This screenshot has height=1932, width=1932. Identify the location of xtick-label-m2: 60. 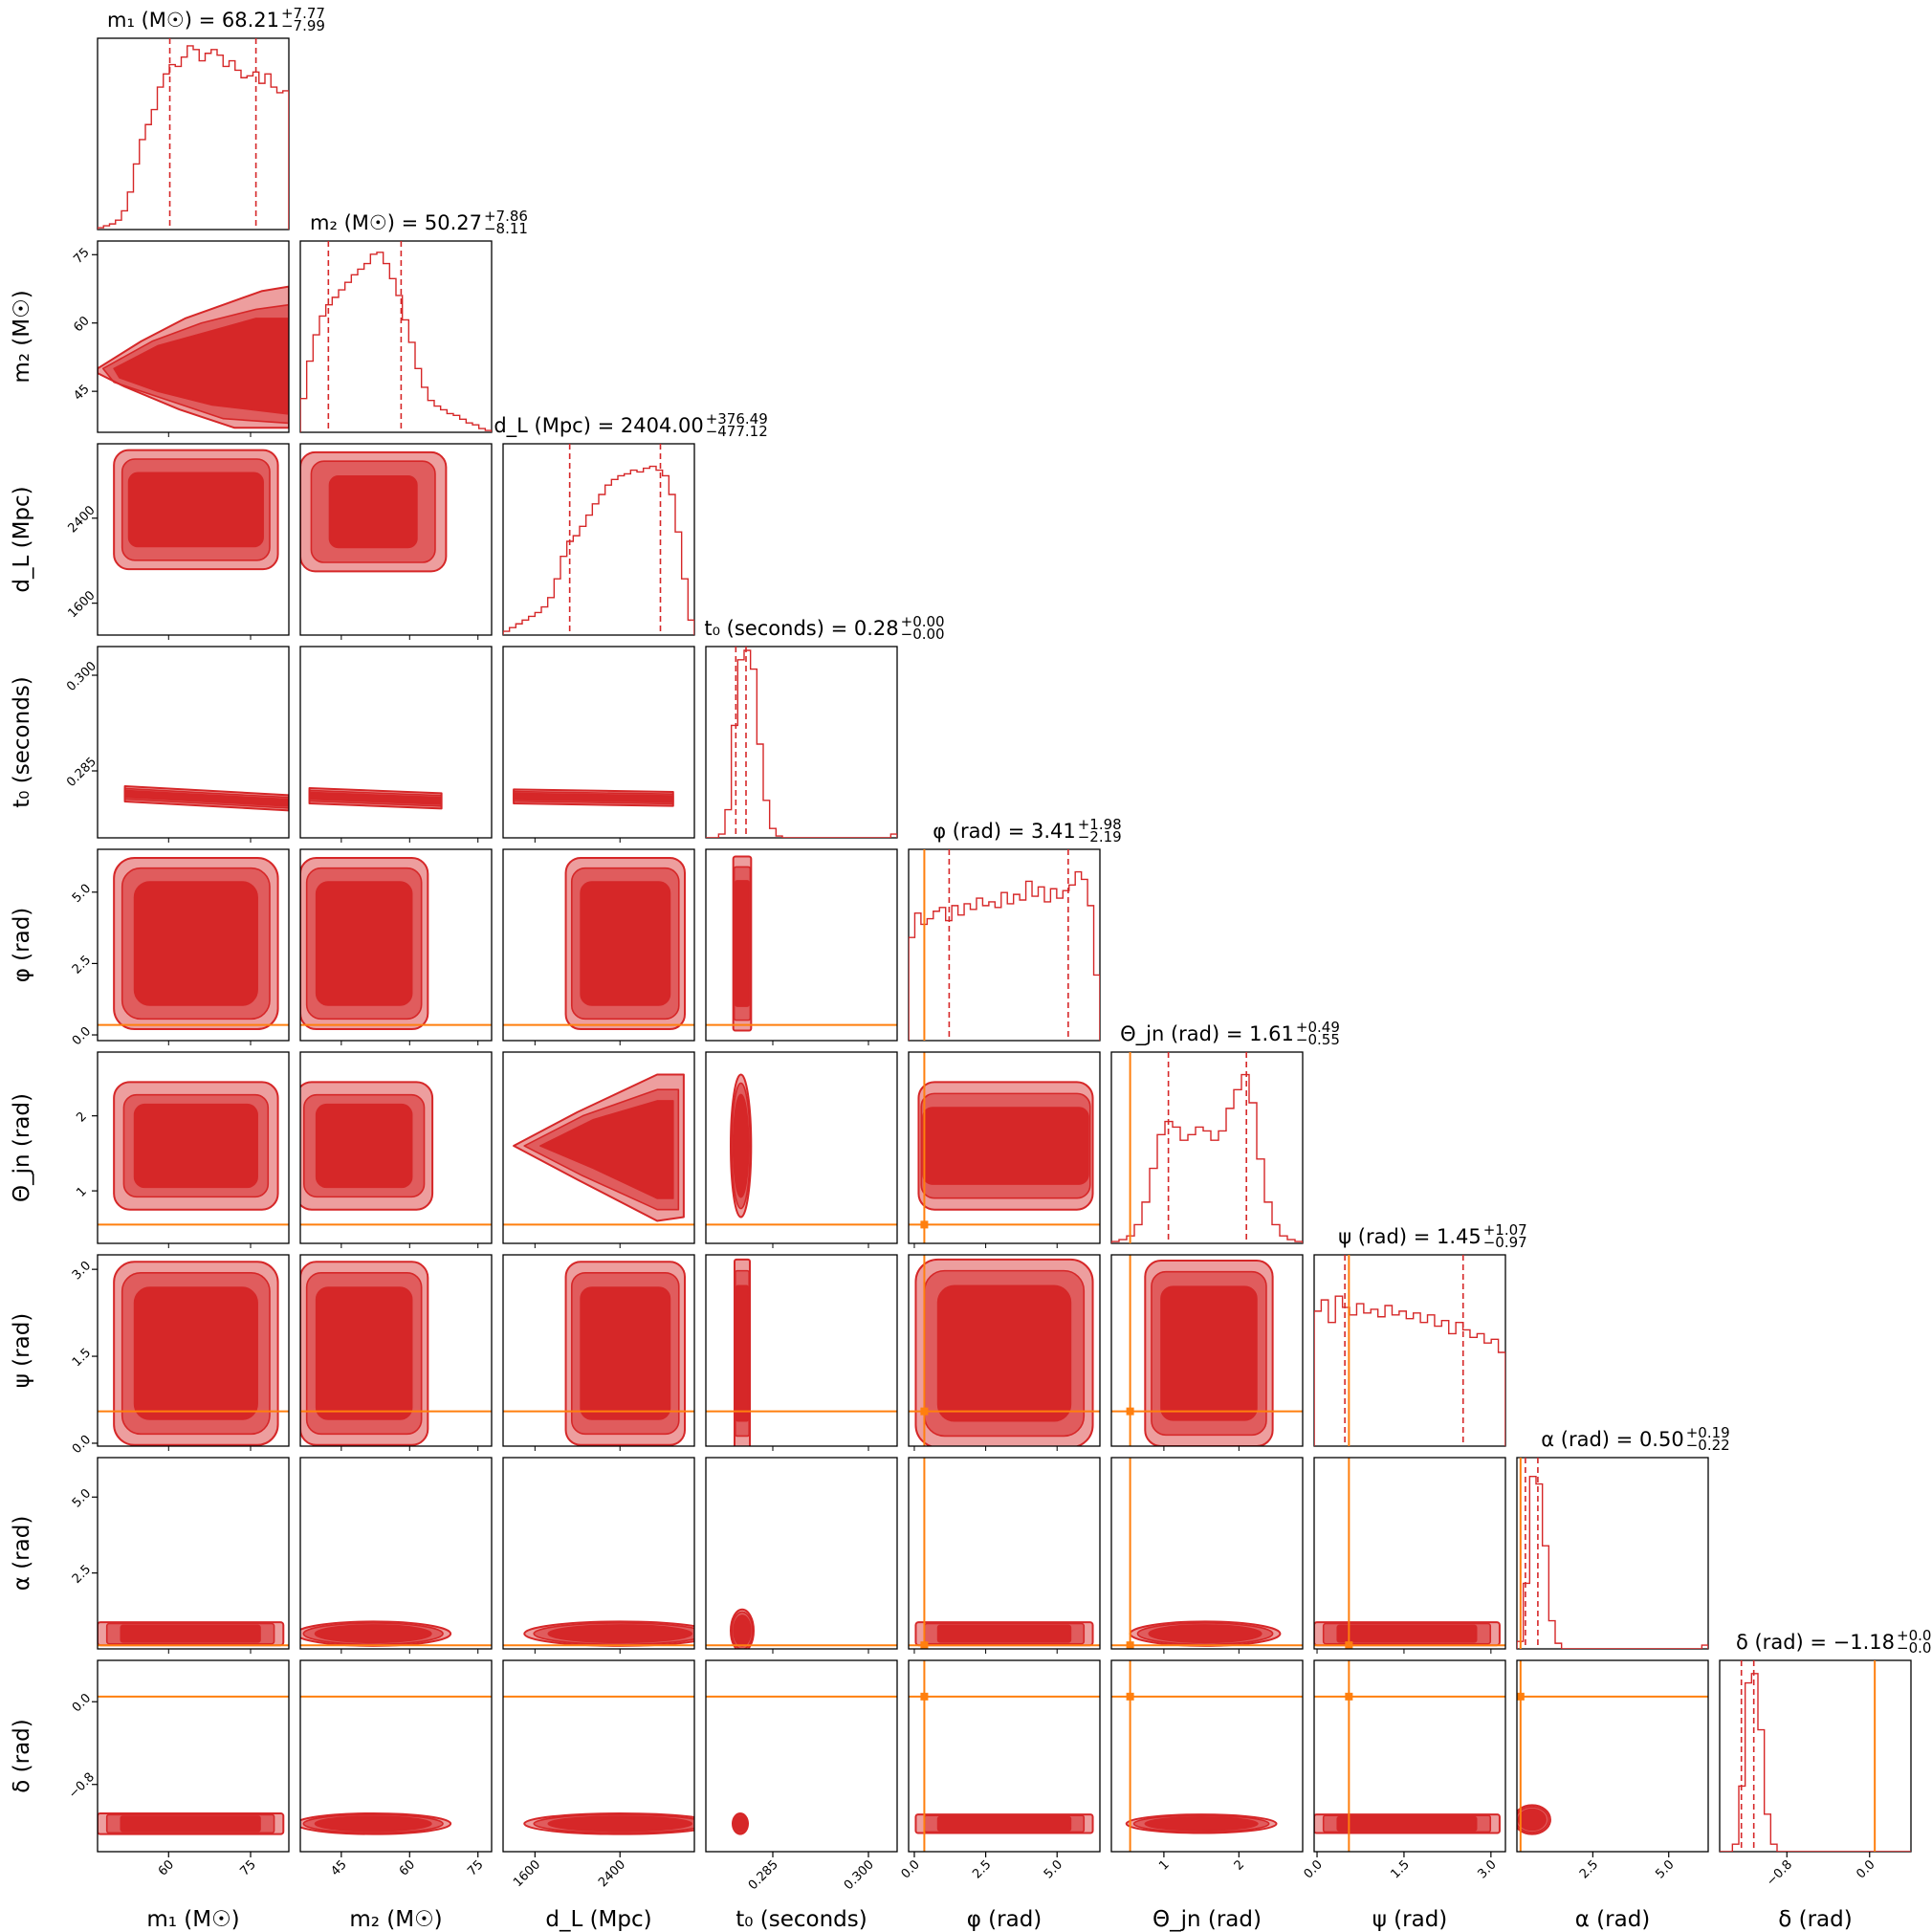
(407, 1867).